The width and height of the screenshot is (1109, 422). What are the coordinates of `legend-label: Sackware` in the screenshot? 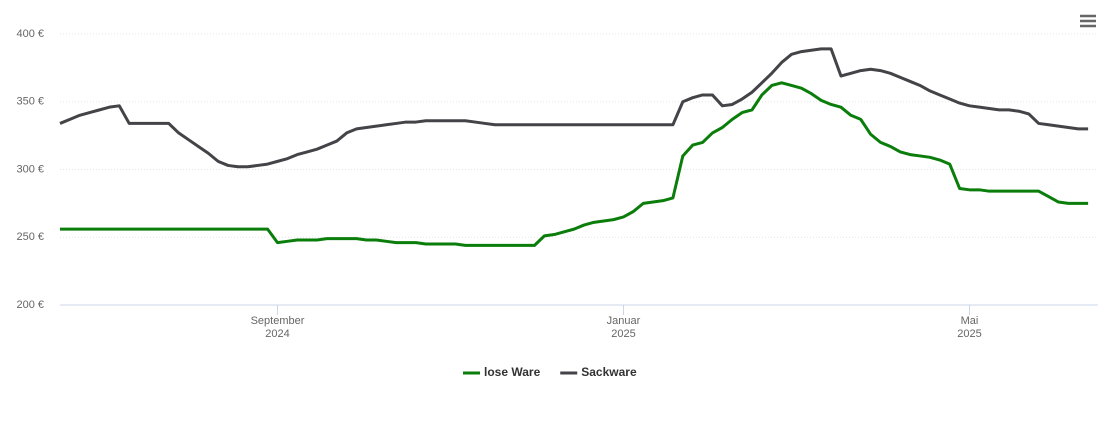 It's located at (609, 372).